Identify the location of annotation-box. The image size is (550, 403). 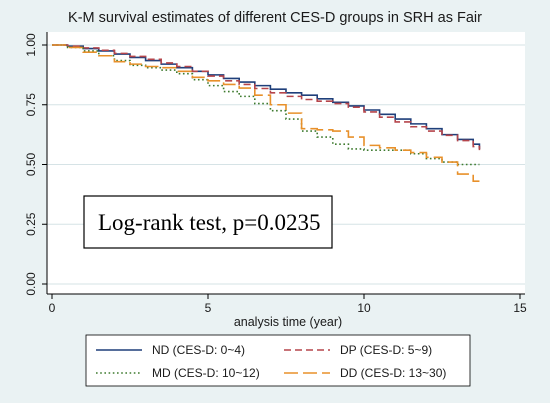
(208, 222).